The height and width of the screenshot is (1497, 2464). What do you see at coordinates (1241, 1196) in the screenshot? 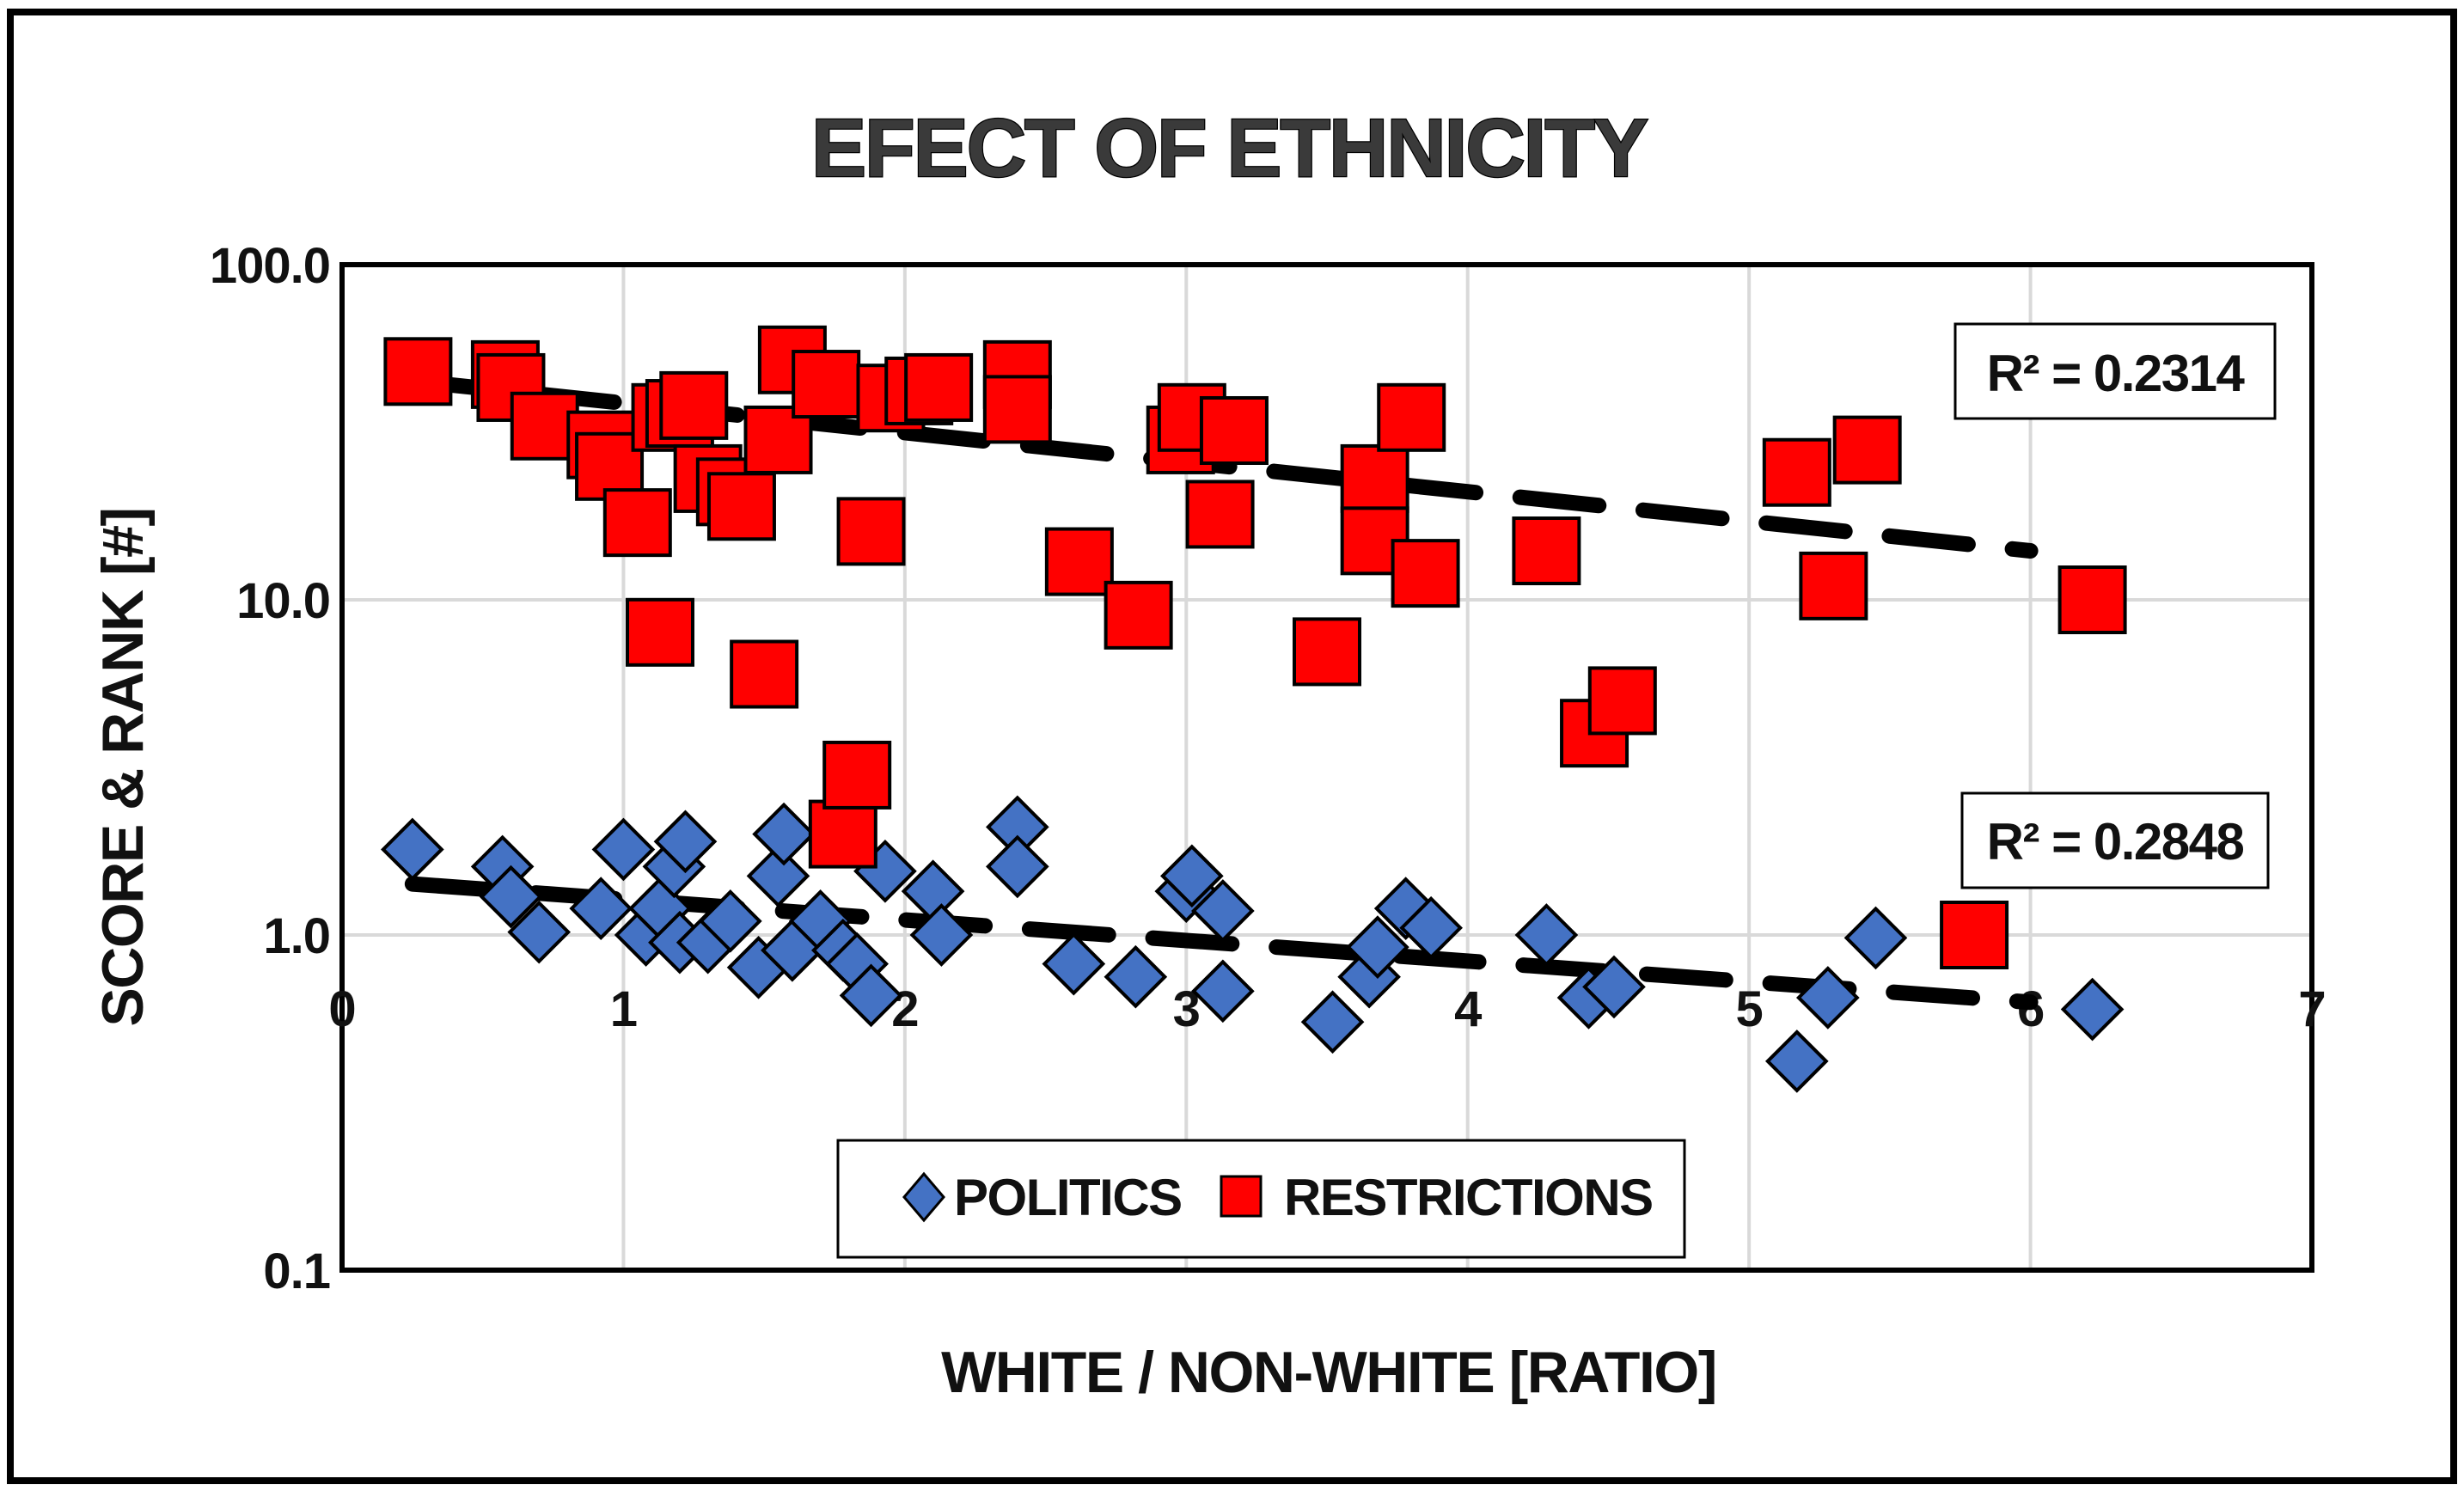
I see `legend-marker-restrictions` at bounding box center [1241, 1196].